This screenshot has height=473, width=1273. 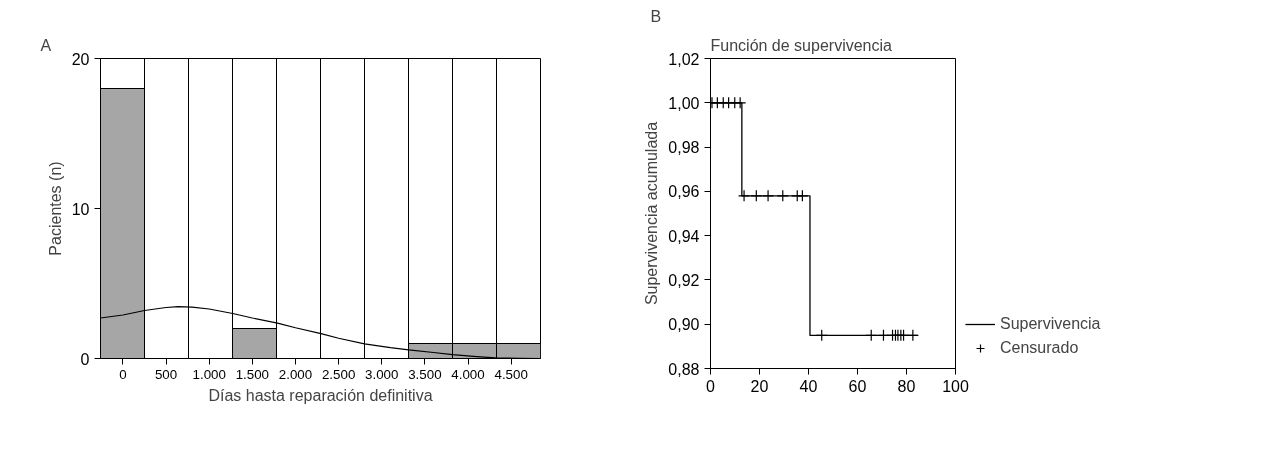 I want to click on x-tick-label: 3.500, so click(x=425, y=374).